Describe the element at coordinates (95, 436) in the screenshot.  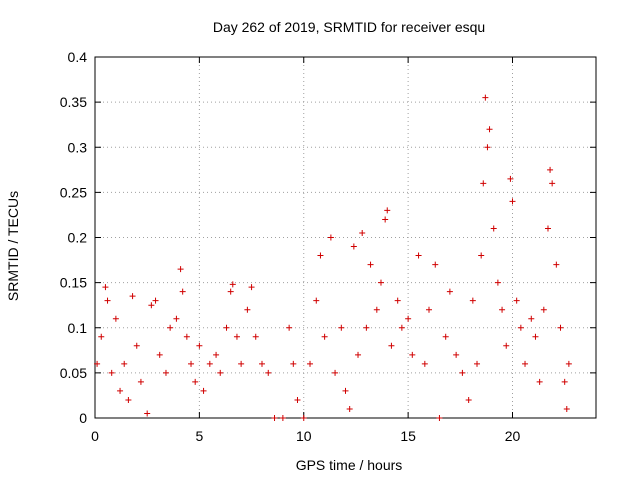
I see `x-tick-label: 0` at that location.